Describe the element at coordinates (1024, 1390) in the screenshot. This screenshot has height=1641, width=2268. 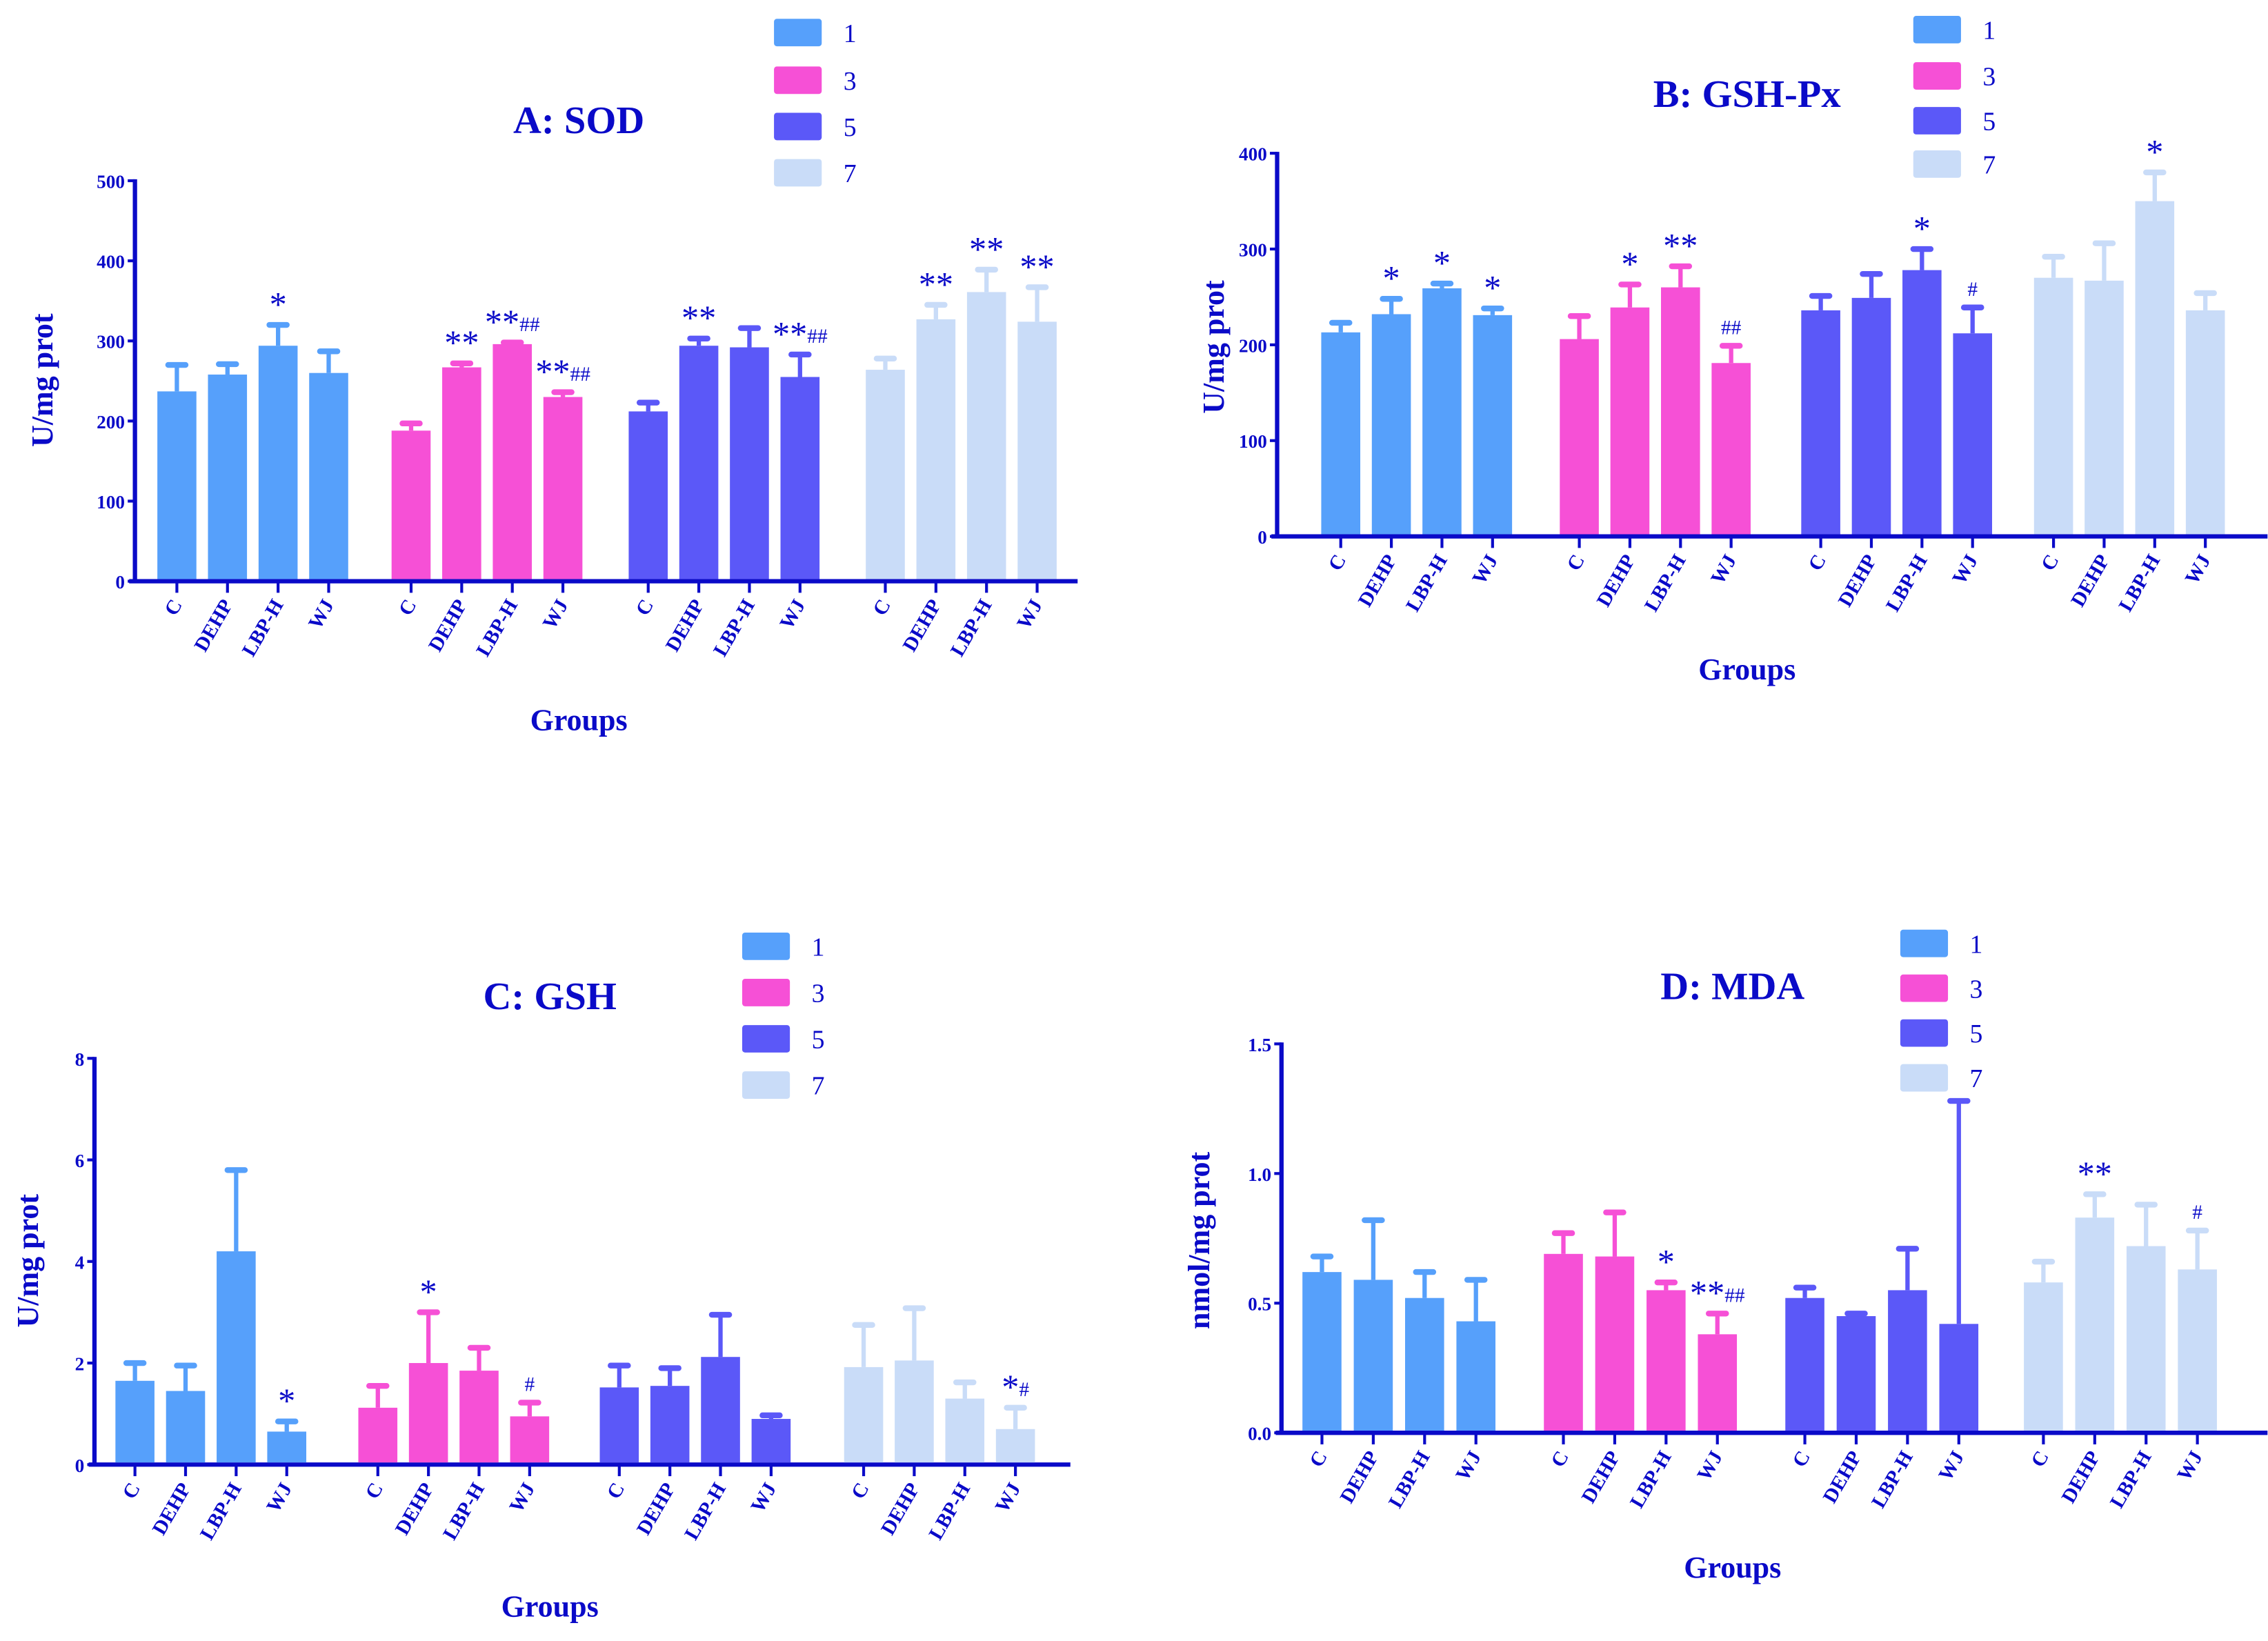
I see `significance-hash: #` at that location.